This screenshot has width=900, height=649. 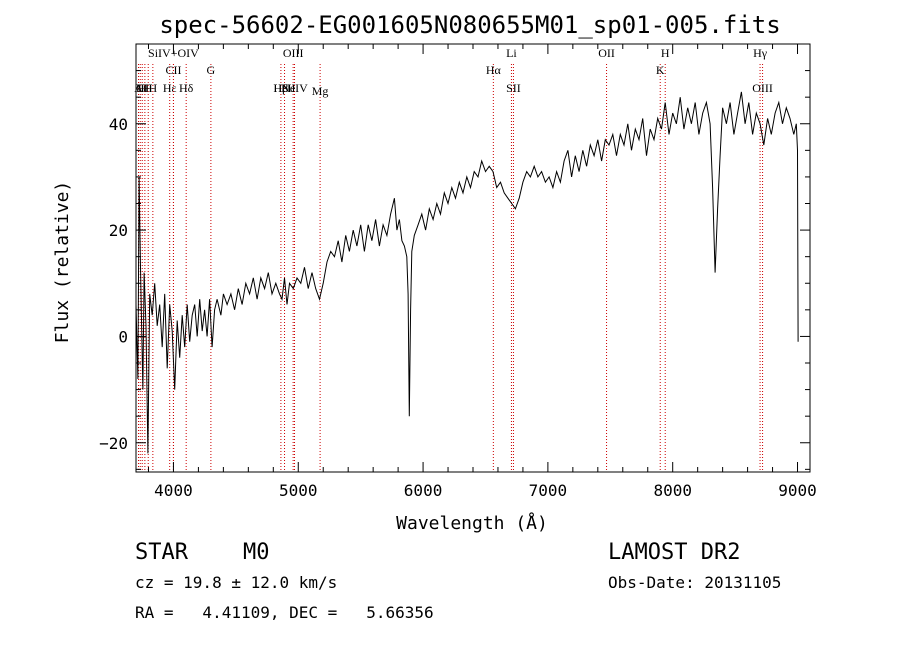 I want to click on x-axis-label: Wavelength (Å), so click(x=472, y=523).